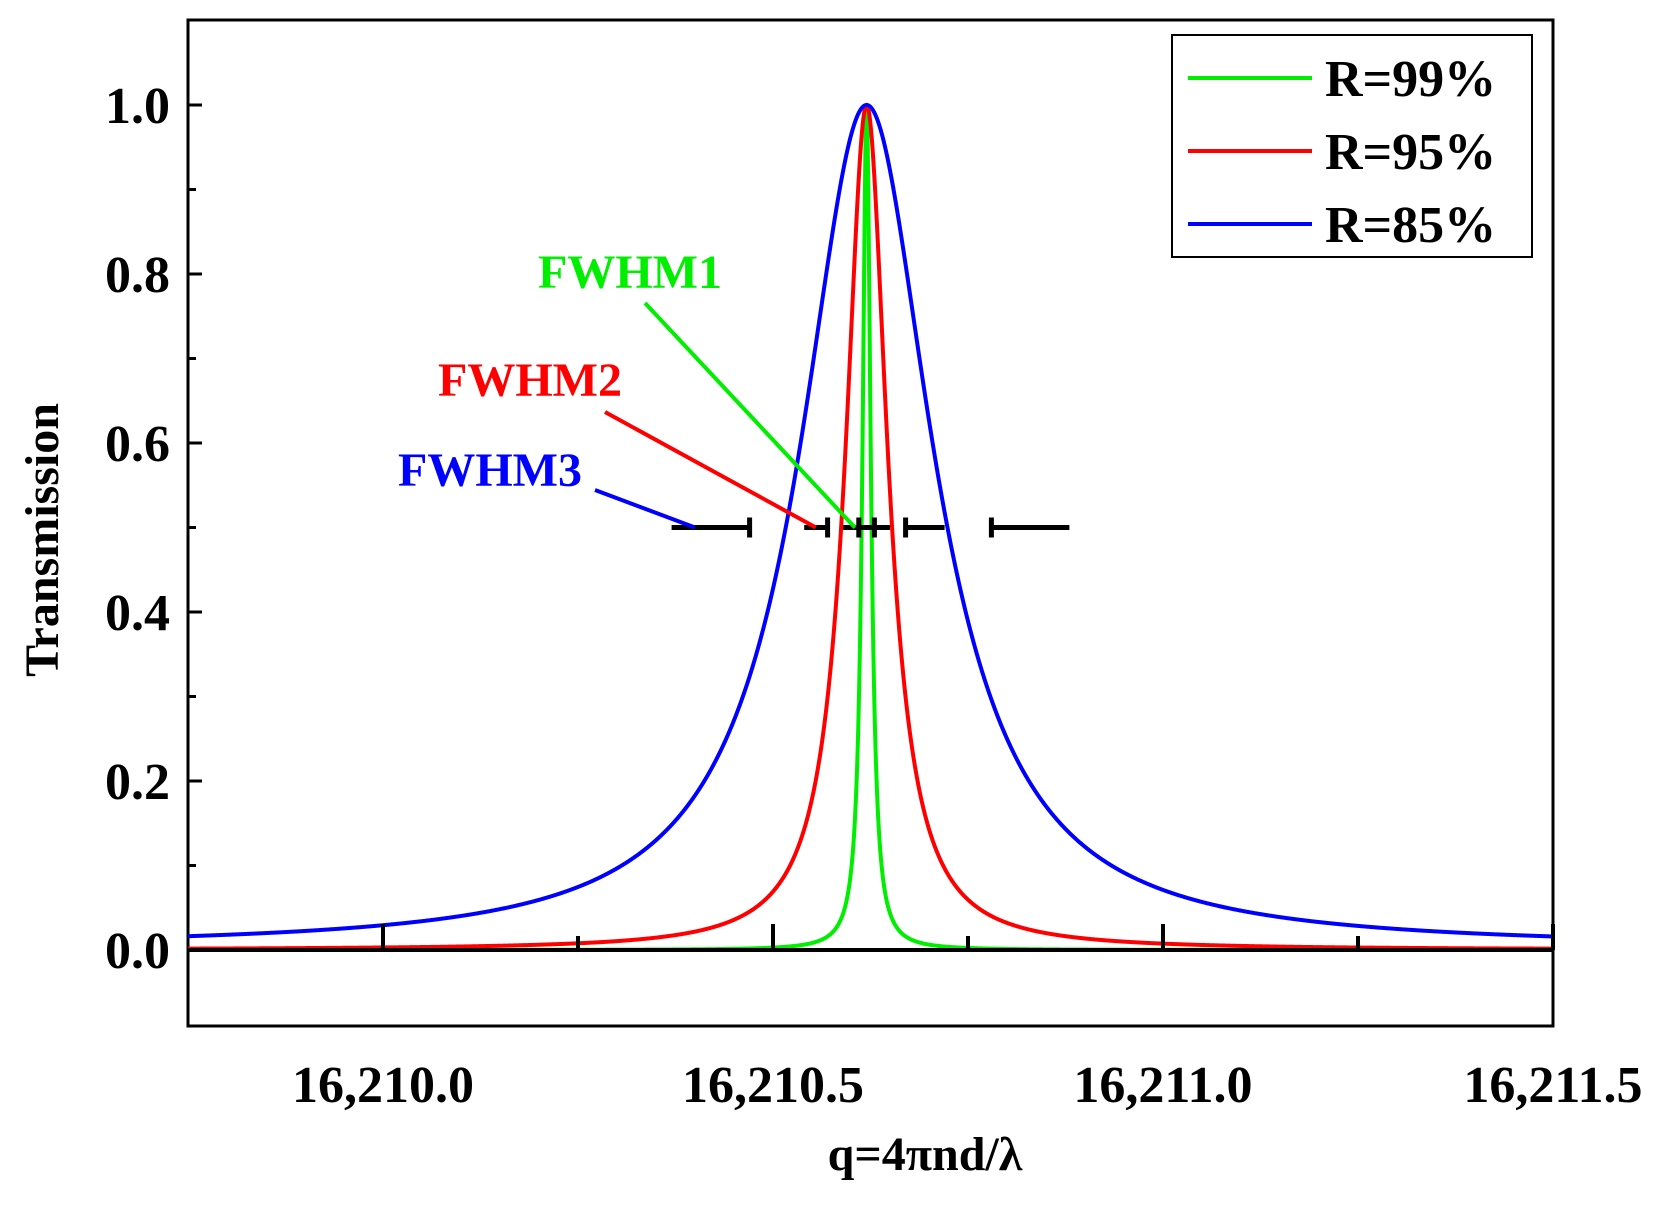 The height and width of the screenshot is (1208, 1665). Describe the element at coordinates (137, 951) in the screenshot. I see `y-tick-label-0: 0.0` at that location.